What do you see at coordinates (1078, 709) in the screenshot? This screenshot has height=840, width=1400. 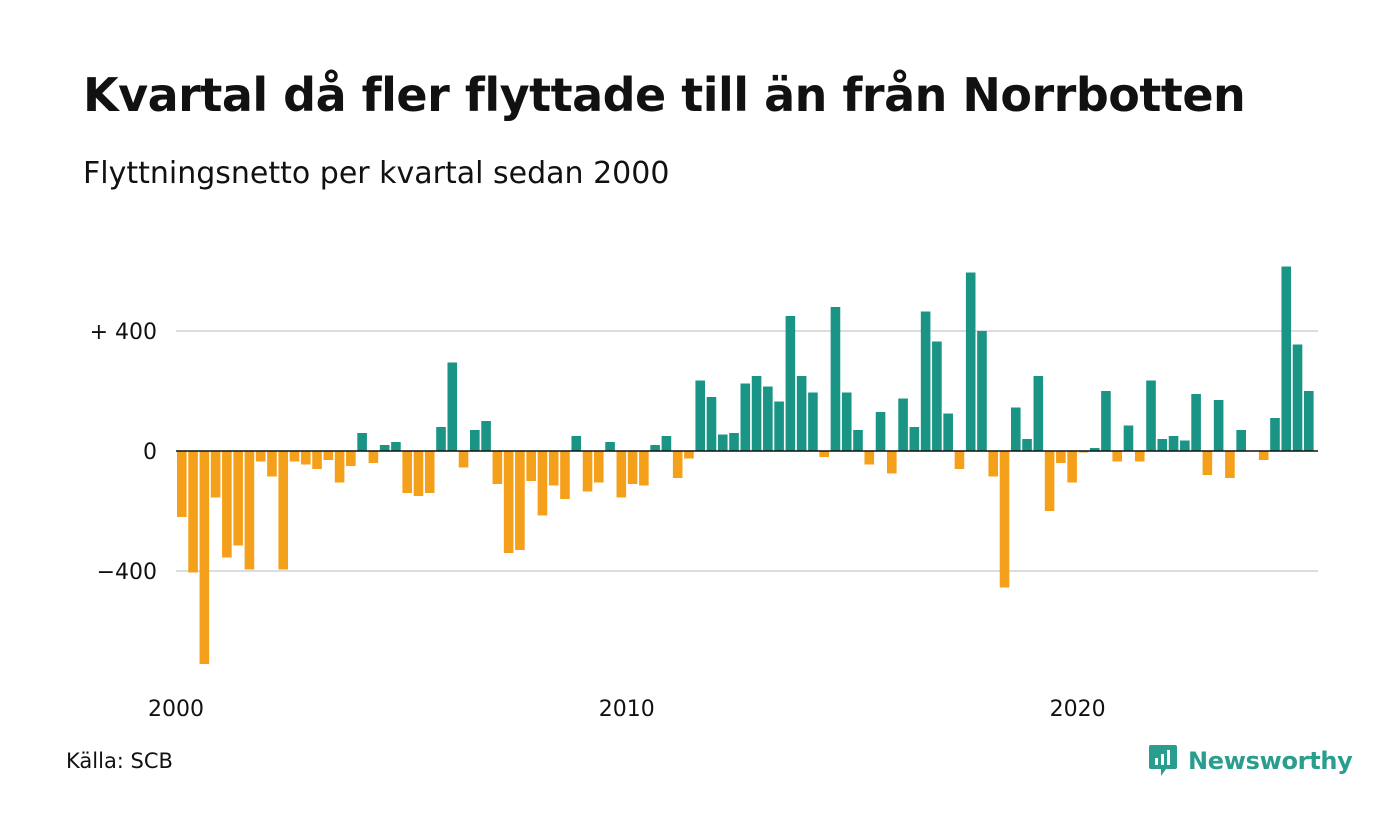 I see `x-tick-label: 2020` at bounding box center [1078, 709].